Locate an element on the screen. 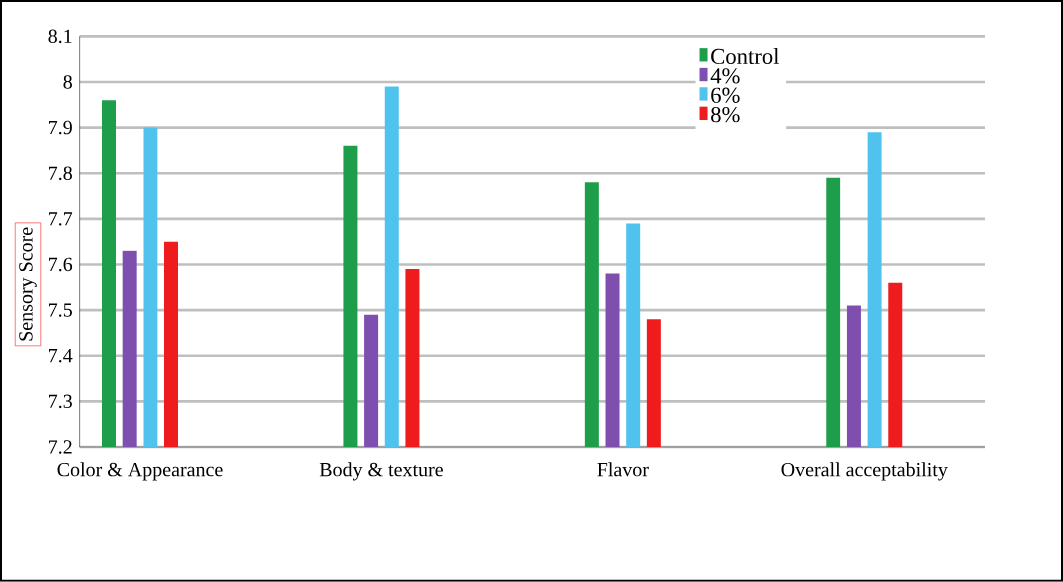  x-tick-label: Overall acceptability is located at coordinates (864, 471).